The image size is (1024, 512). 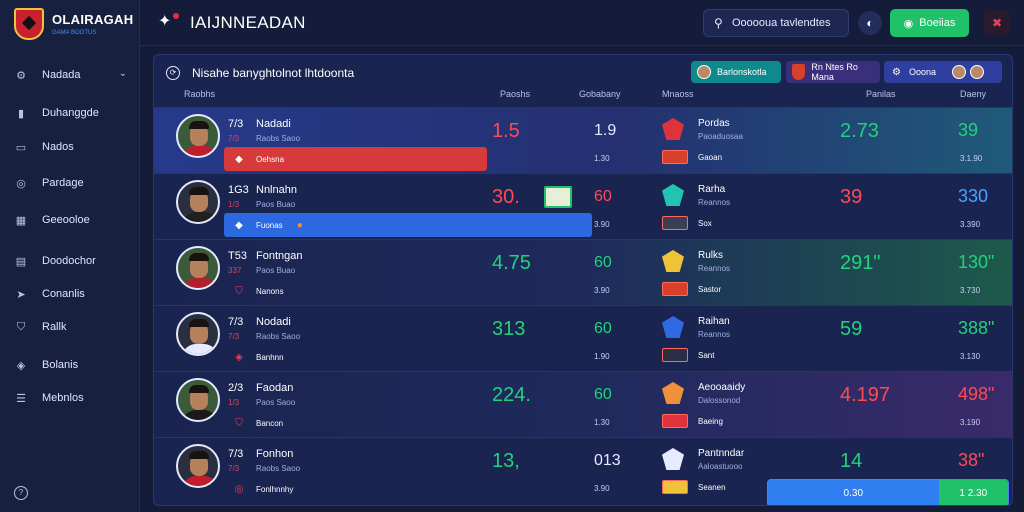 What do you see at coordinates (69, 147) in the screenshot?
I see `sidebar-item: ▭ Nados` at bounding box center [69, 147].